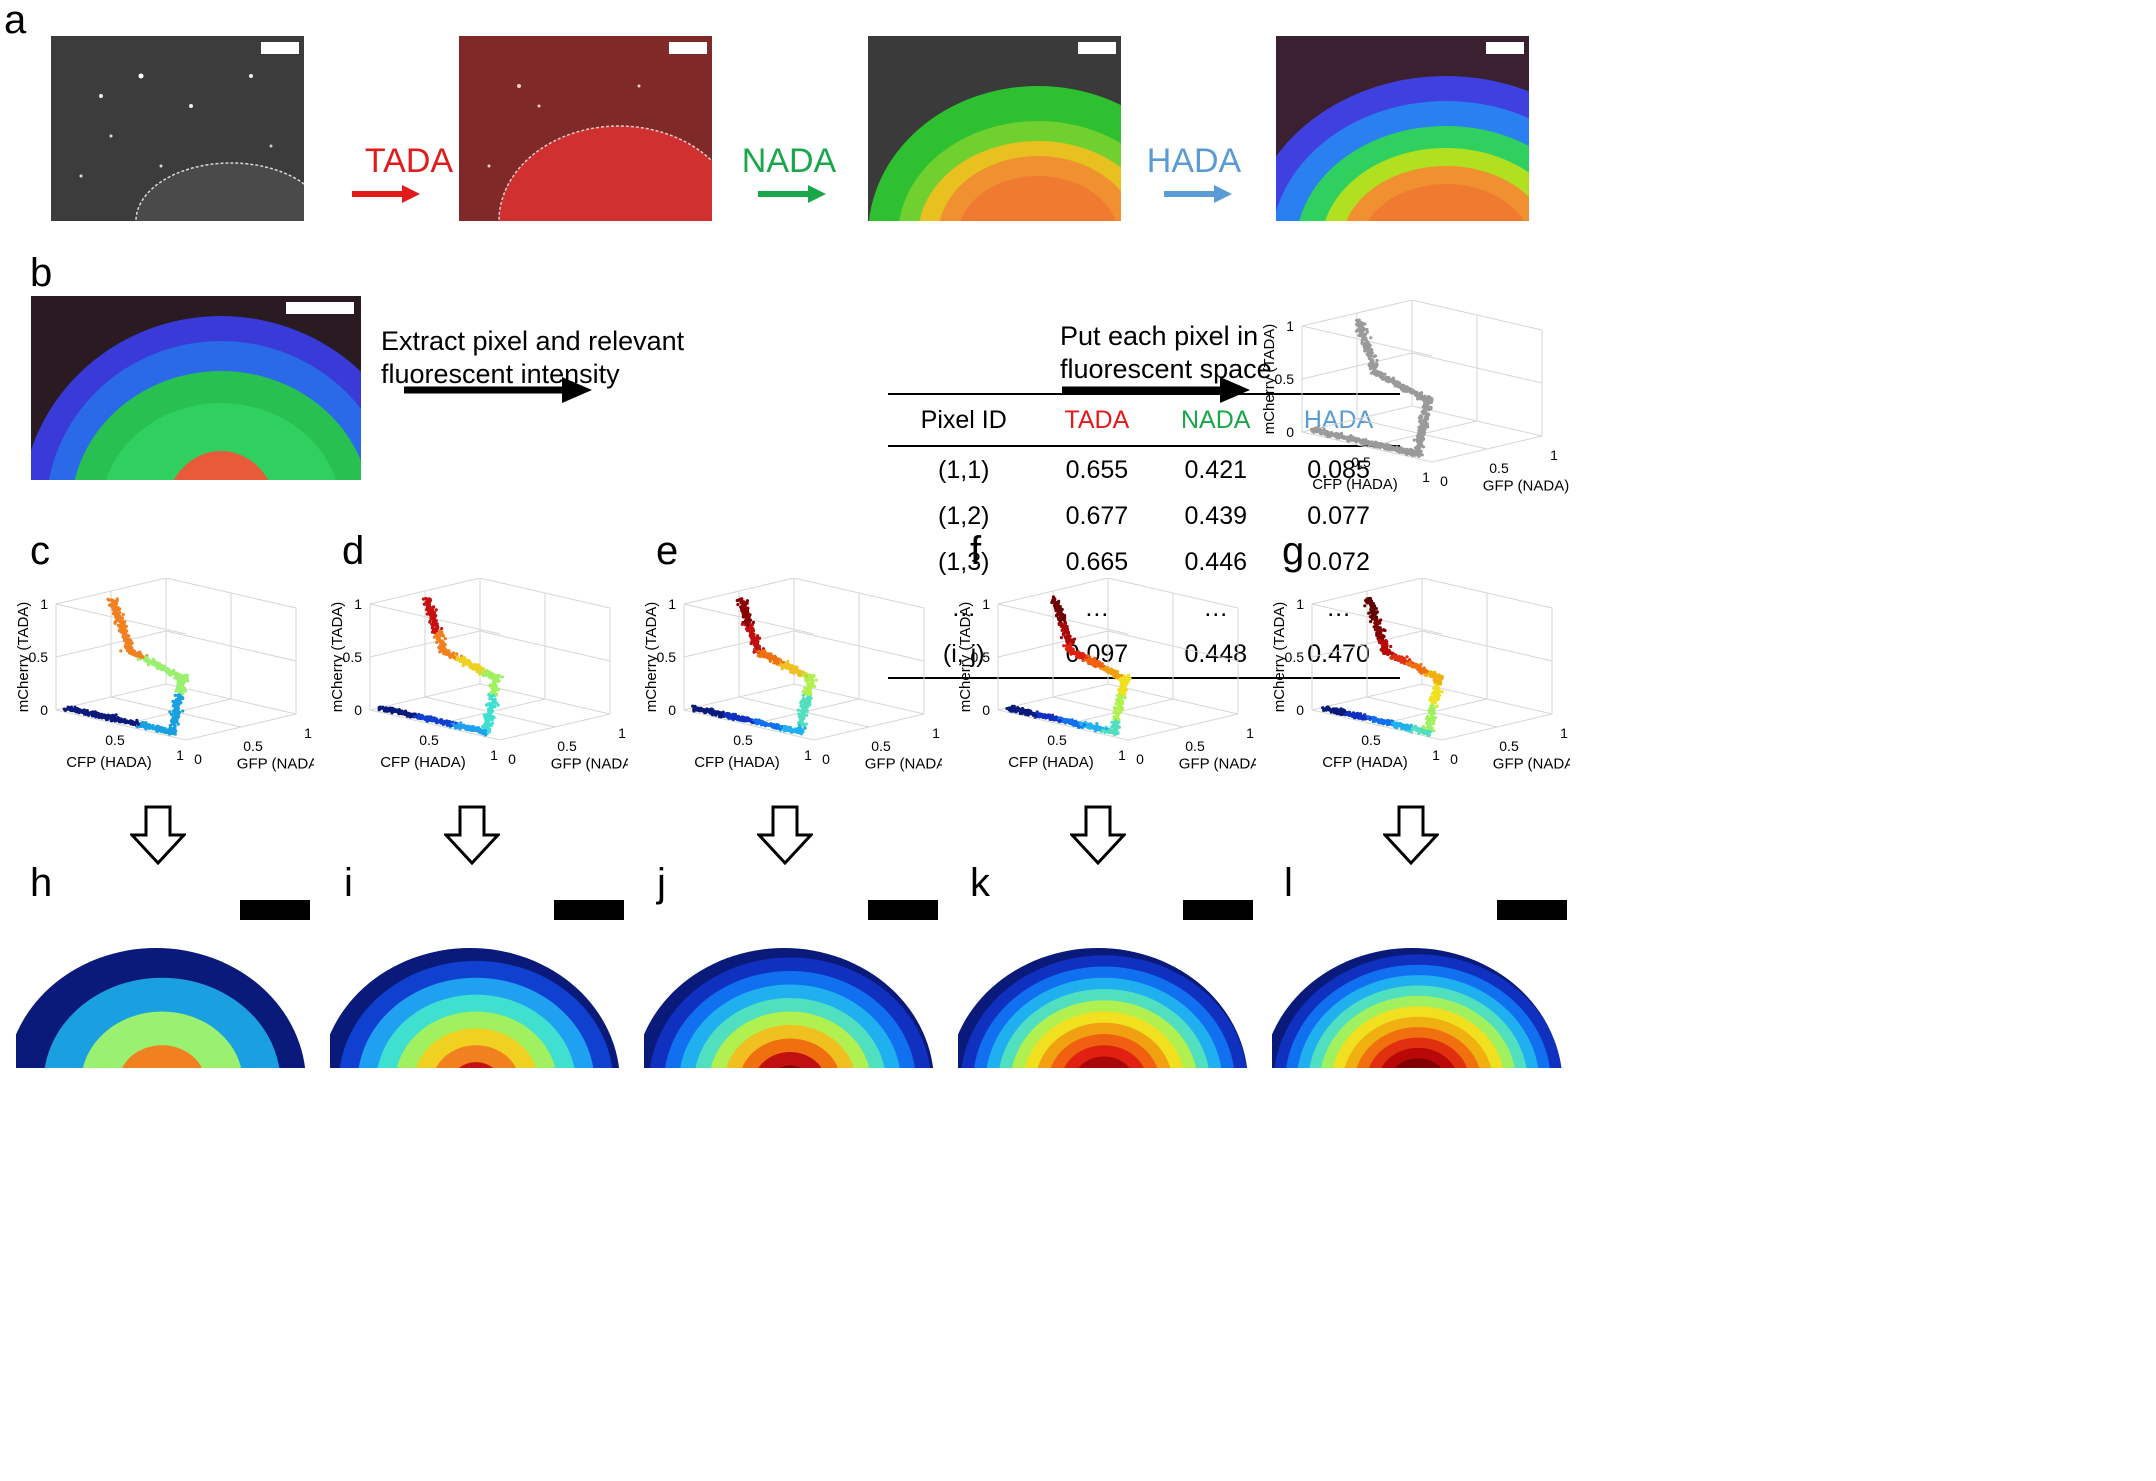 The height and width of the screenshot is (1481, 2156). What do you see at coordinates (41, 273) in the screenshot?
I see `panel-label-b: b` at bounding box center [41, 273].